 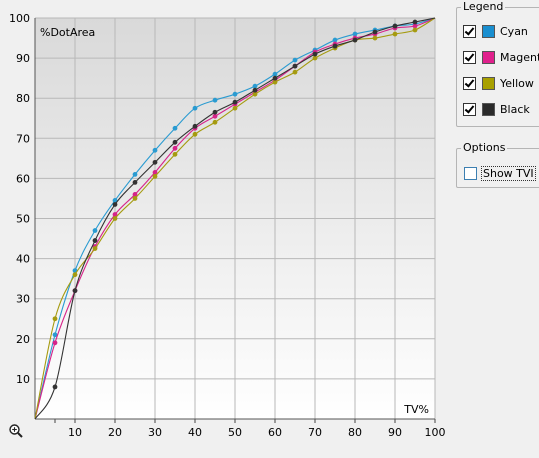 What do you see at coordinates (495, 31) in the screenshot?
I see `legend-item-cyan: Cyan` at bounding box center [495, 31].